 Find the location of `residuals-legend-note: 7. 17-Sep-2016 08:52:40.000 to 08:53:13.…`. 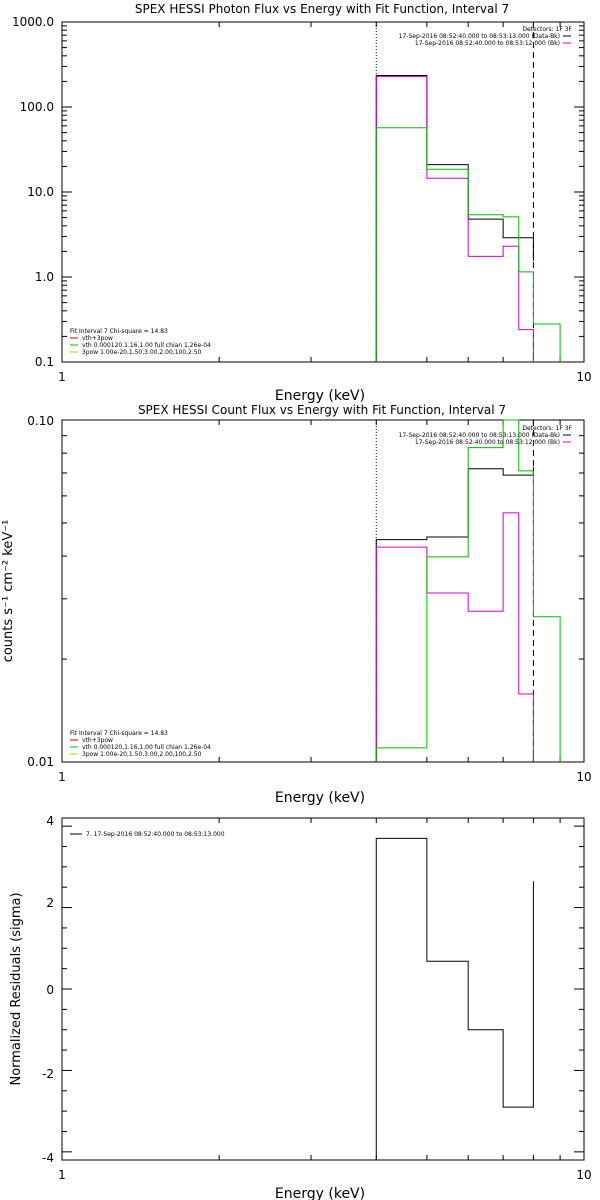

residuals-legend-note: 7. 17-Sep-2016 08:52:40.000 to 08:53:13.… is located at coordinates (155, 834).